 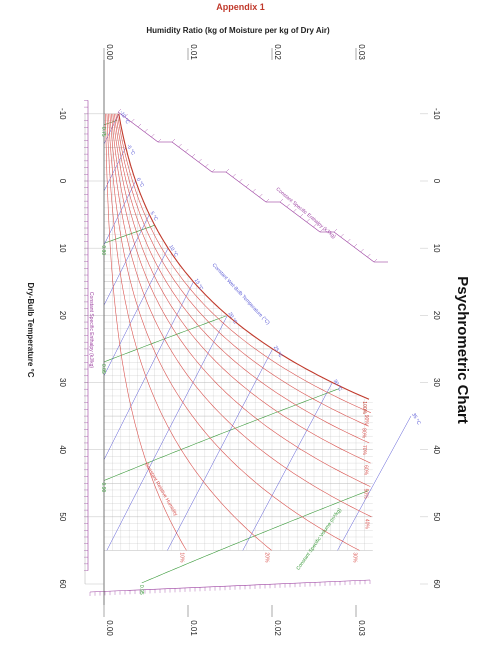 What do you see at coordinates (436, 516) in the screenshot?
I see `x-tick-label-right: 50` at bounding box center [436, 516].